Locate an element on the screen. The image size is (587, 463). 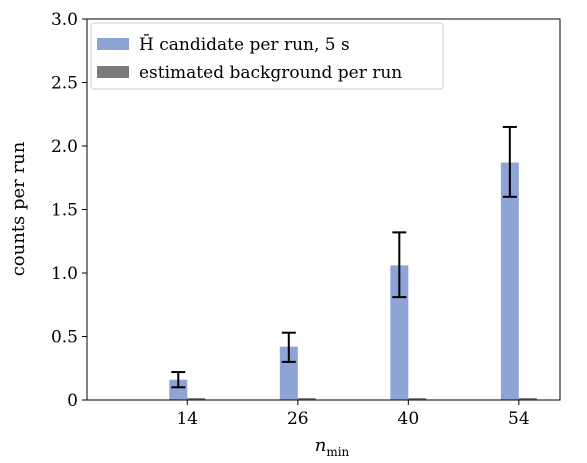
y-tick-label-1.0: 1.0 is located at coordinates (64, 274).